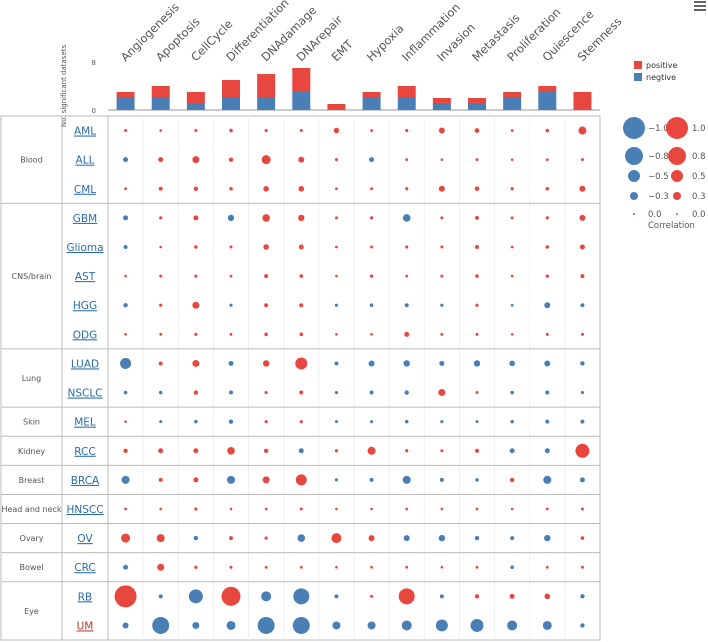  I want to click on row-label-link: OV, so click(85, 539).